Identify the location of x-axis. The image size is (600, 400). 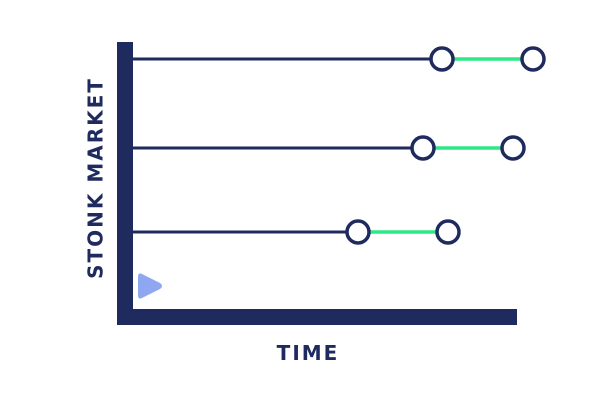
(317, 317).